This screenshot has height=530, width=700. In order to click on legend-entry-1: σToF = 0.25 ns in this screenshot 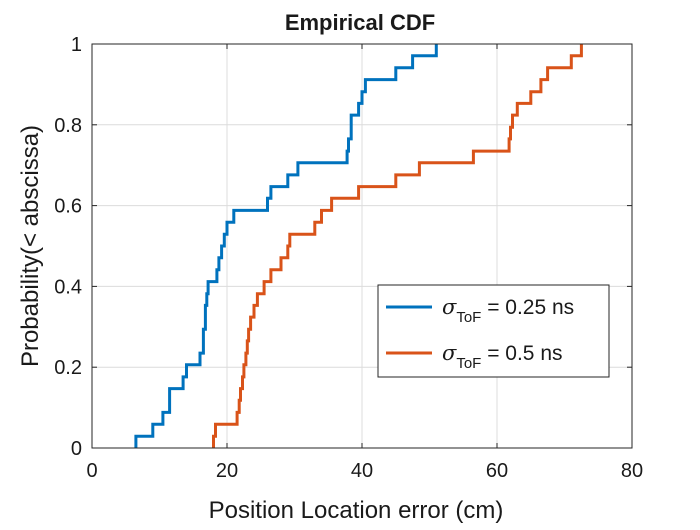, I will do `click(508, 310)`.